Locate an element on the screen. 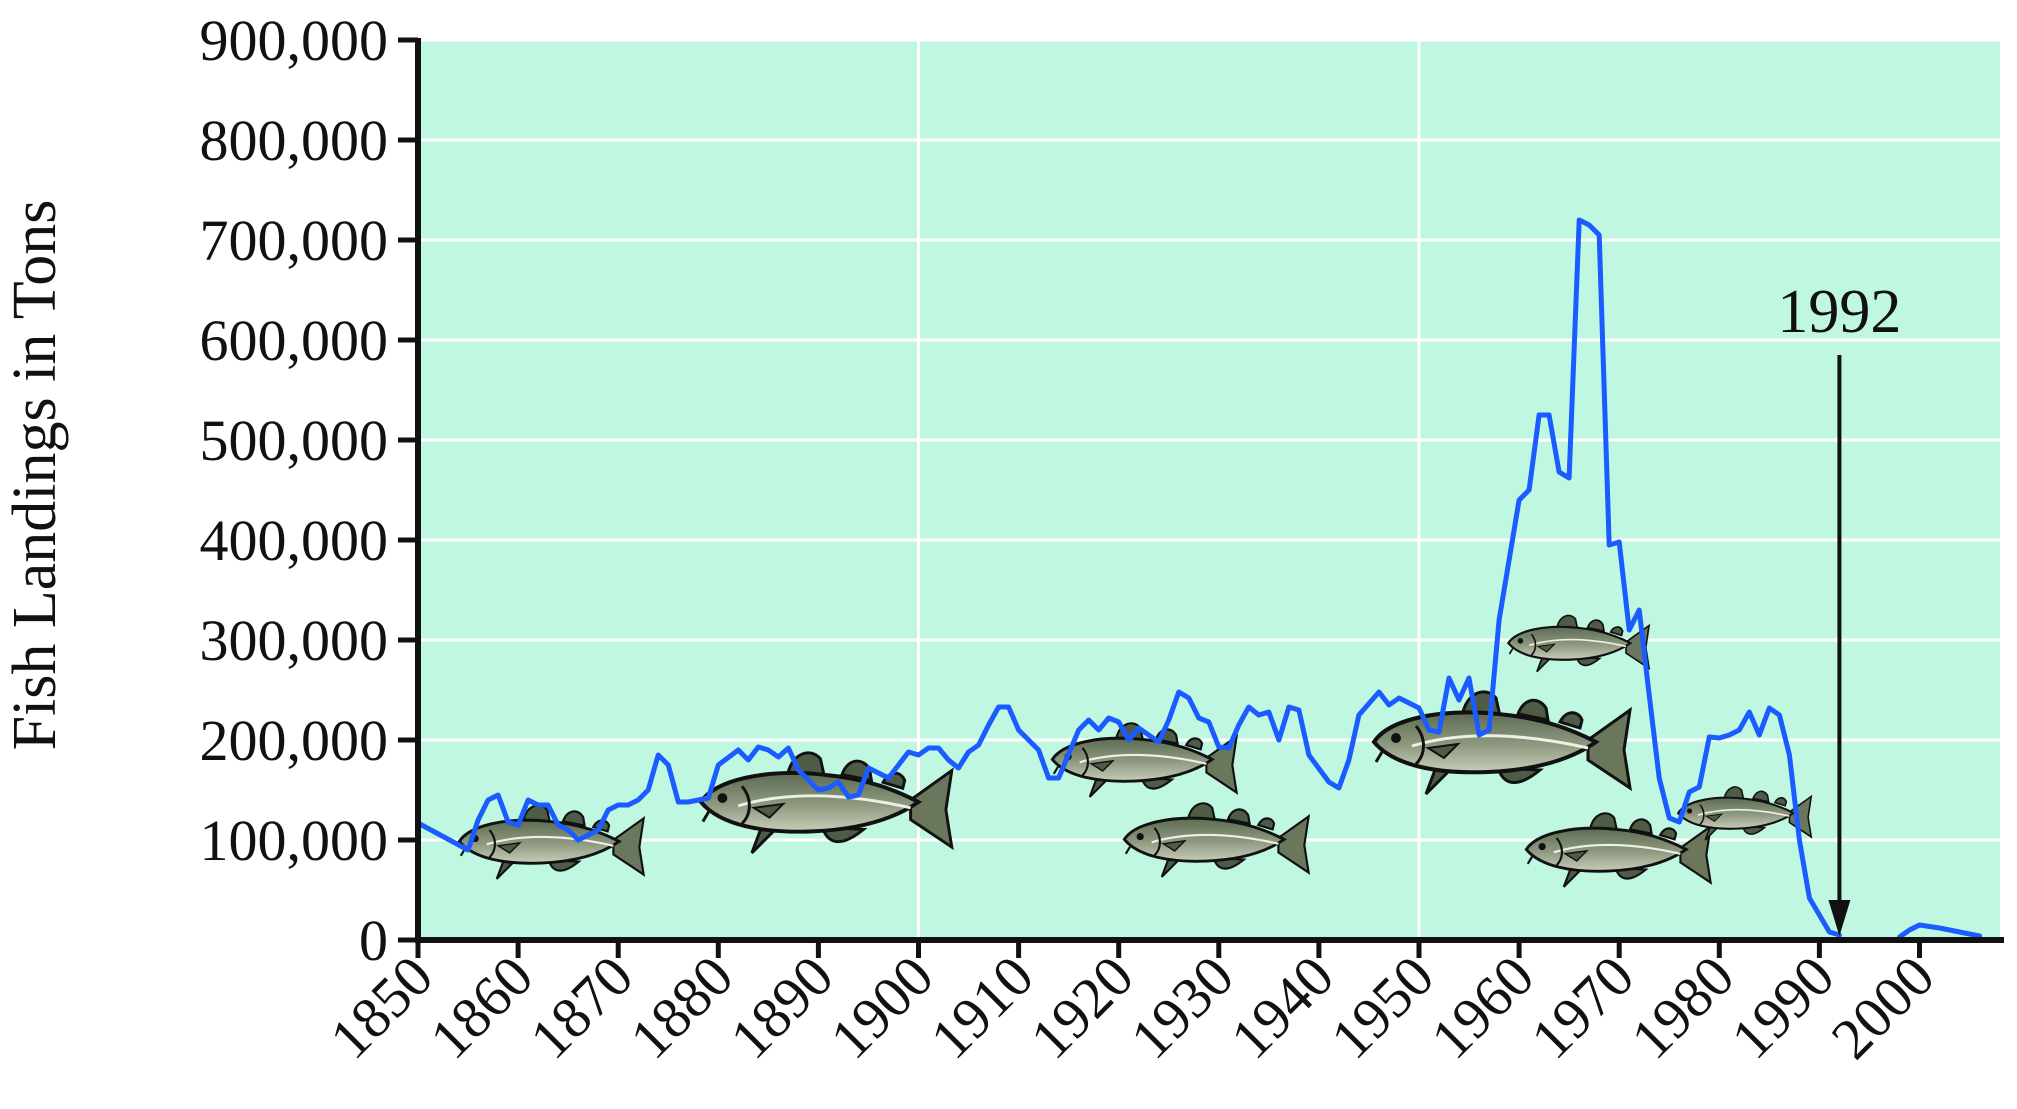  y-tick-label: 300,000 is located at coordinates (294, 640).